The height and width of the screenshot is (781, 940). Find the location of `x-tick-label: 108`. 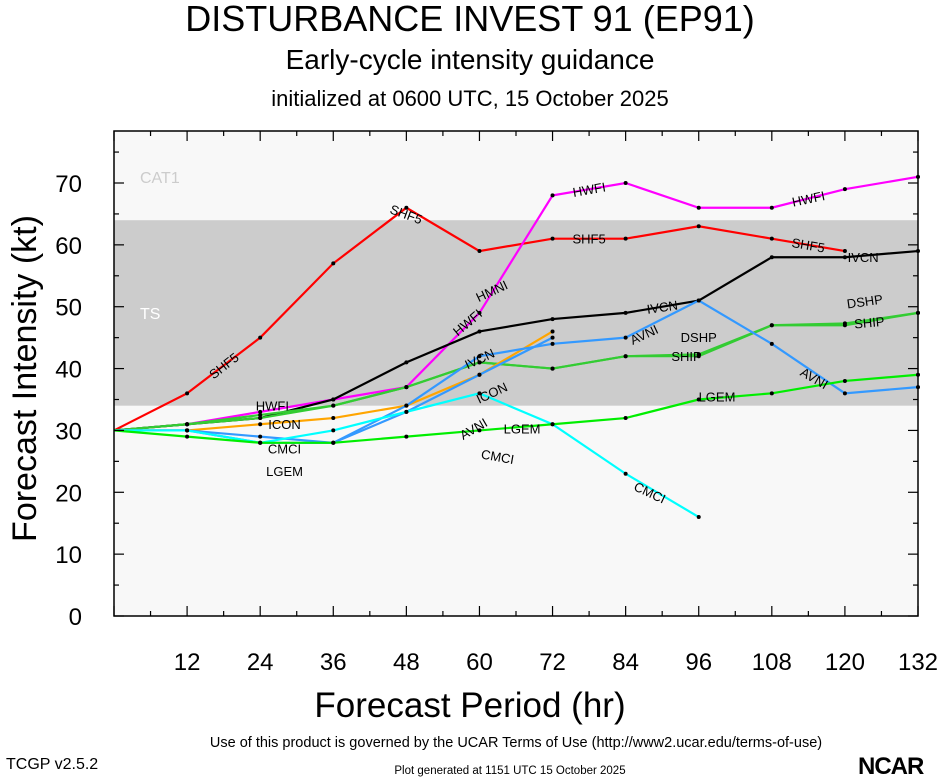

x-tick-label: 108 is located at coordinates (772, 662).